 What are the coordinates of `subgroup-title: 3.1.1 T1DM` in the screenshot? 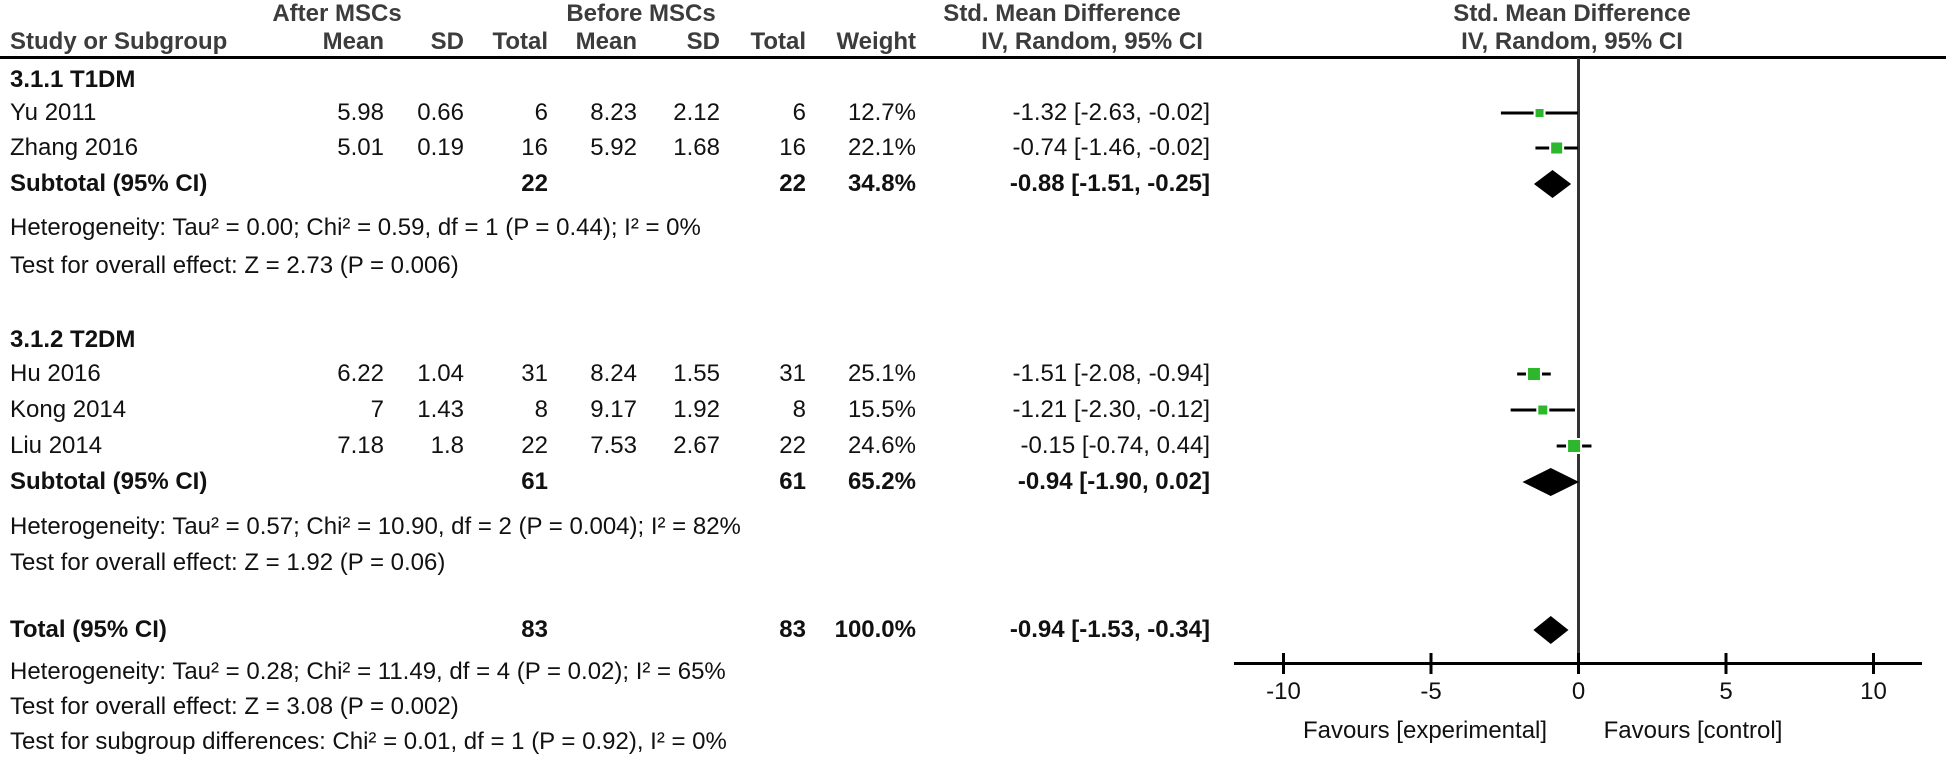 It's located at (73, 79).